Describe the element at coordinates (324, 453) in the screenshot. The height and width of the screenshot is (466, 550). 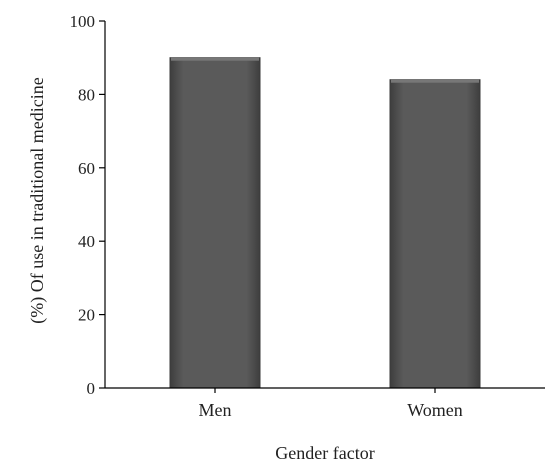
I see `x-axis-label: Gender factor` at that location.